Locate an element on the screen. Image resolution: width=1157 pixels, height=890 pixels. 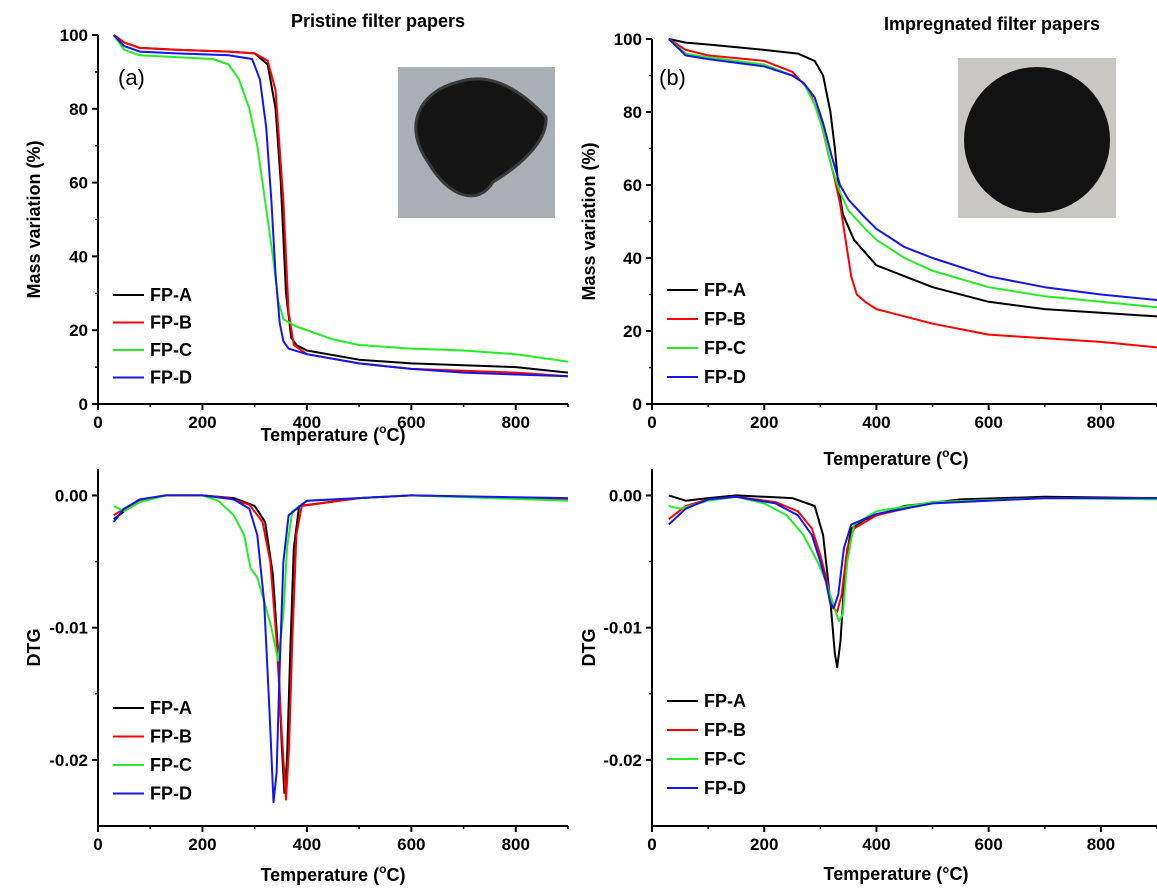
inset-photo-powder is located at coordinates (476, 142).